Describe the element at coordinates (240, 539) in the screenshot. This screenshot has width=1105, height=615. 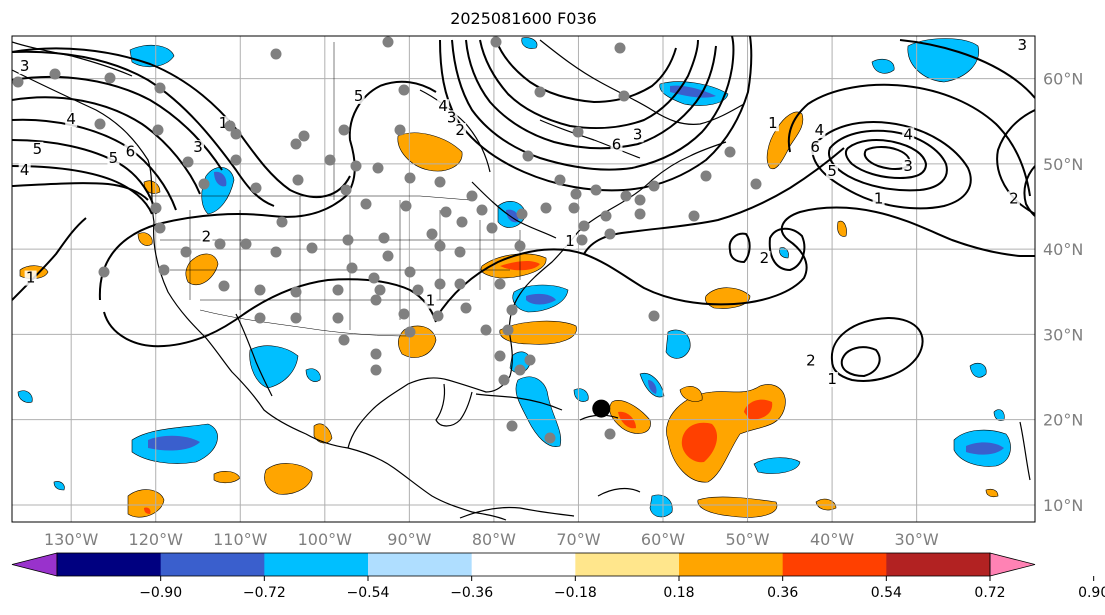
I see `longitude-tick-label: 110°W` at that location.